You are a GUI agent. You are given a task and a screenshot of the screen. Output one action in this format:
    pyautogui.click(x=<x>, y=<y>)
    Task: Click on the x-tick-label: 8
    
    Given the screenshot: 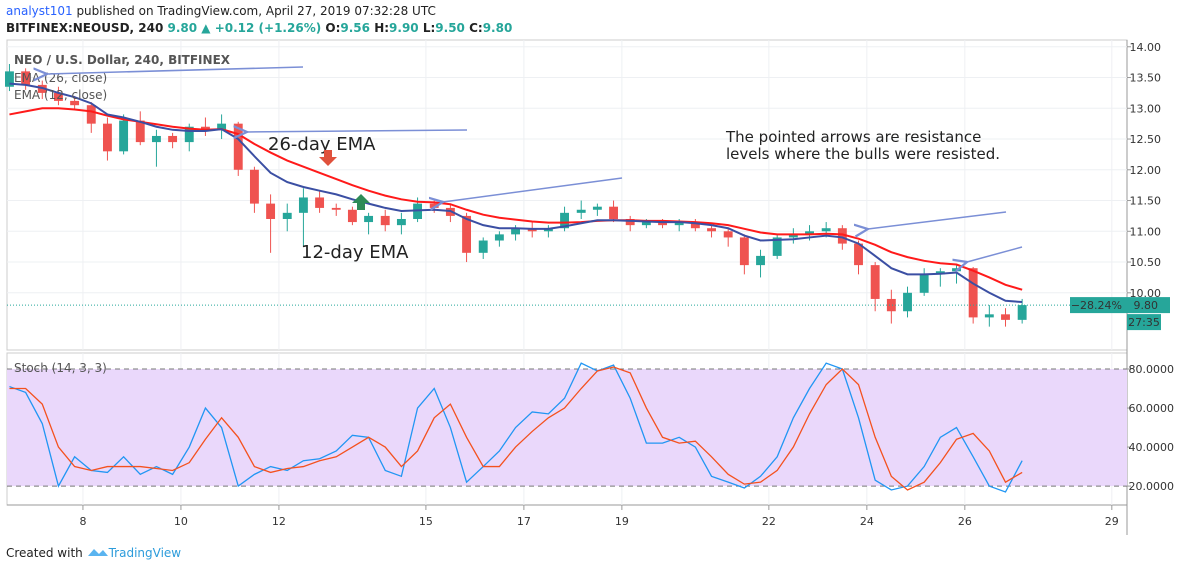 What is the action you would take?
    pyautogui.click(x=82, y=521)
    